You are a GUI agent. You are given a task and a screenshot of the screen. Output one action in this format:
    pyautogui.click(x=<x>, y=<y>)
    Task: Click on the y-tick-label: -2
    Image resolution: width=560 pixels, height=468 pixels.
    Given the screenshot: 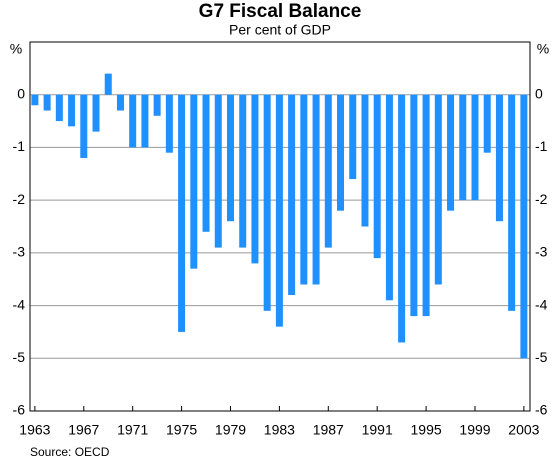 What is the action you would take?
    pyautogui.click(x=19, y=199)
    